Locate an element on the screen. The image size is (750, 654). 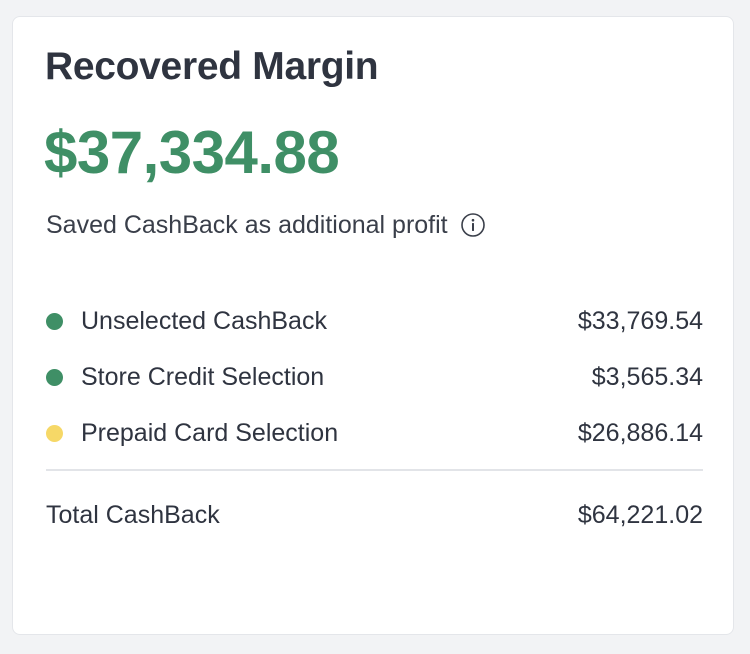
card-subtitle: Saved CashBack as additional profit is located at coordinates (266, 225).